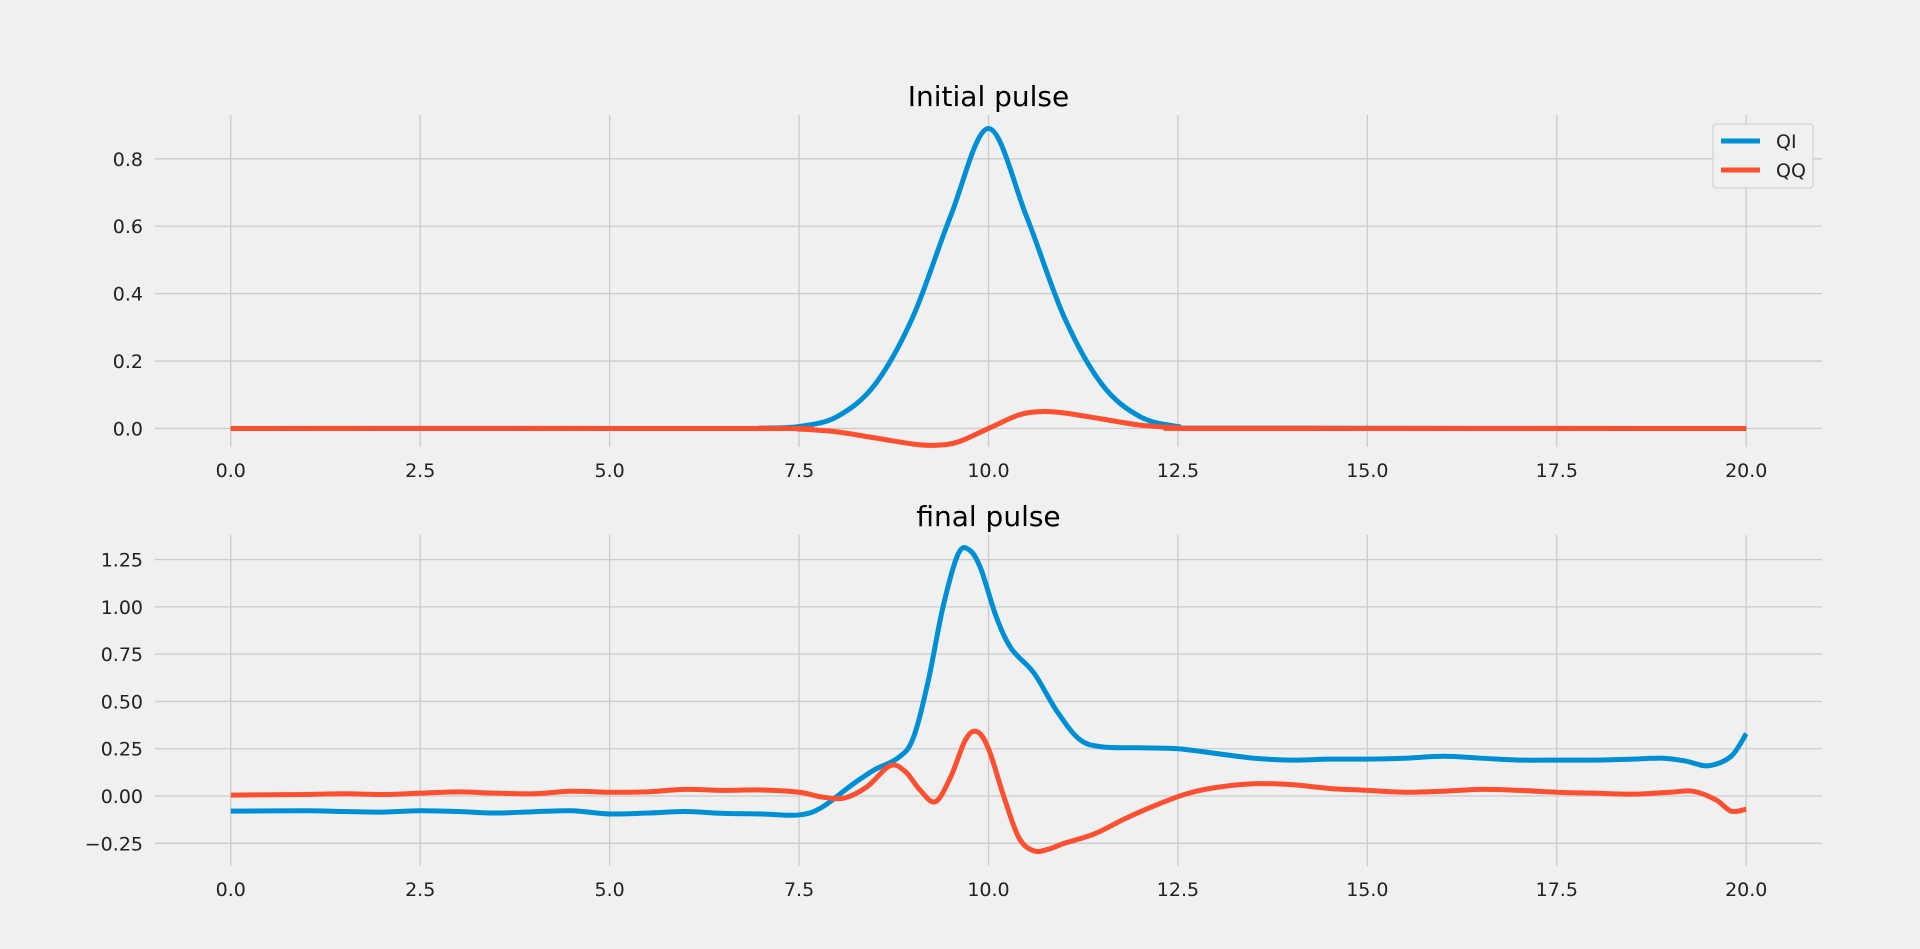 Image resolution: width=1920 pixels, height=949 pixels. Describe the element at coordinates (128, 160) in the screenshot. I see `y-tick-label: 0.8` at that location.